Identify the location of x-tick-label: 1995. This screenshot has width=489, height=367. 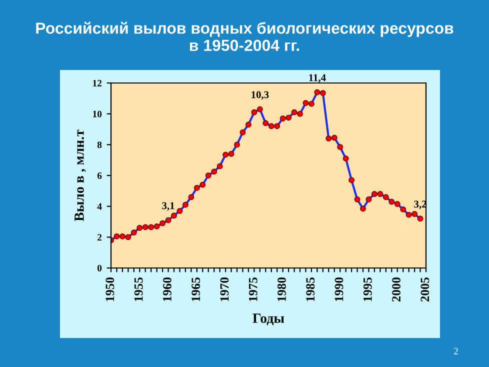
(367, 289).